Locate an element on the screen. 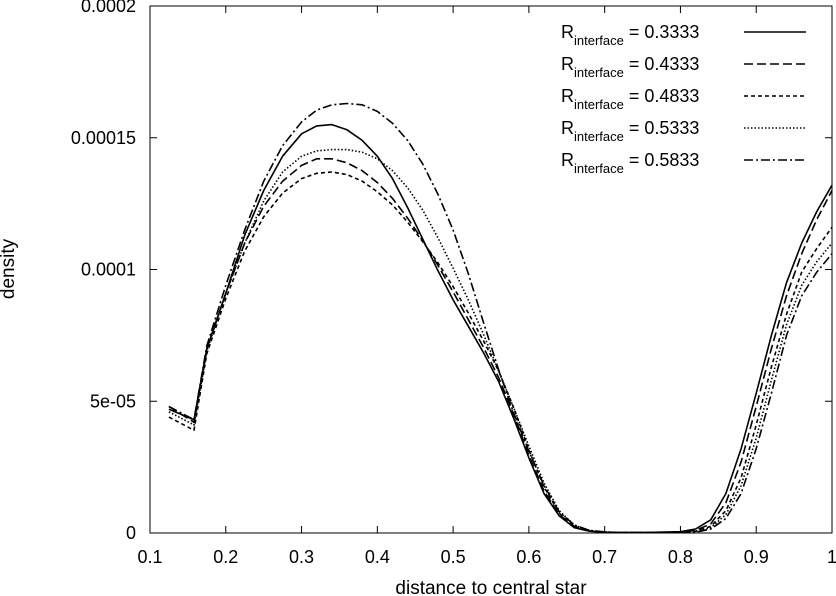 The width and height of the screenshot is (836, 596). x-tick-label: 0.8 is located at coordinates (680, 557).